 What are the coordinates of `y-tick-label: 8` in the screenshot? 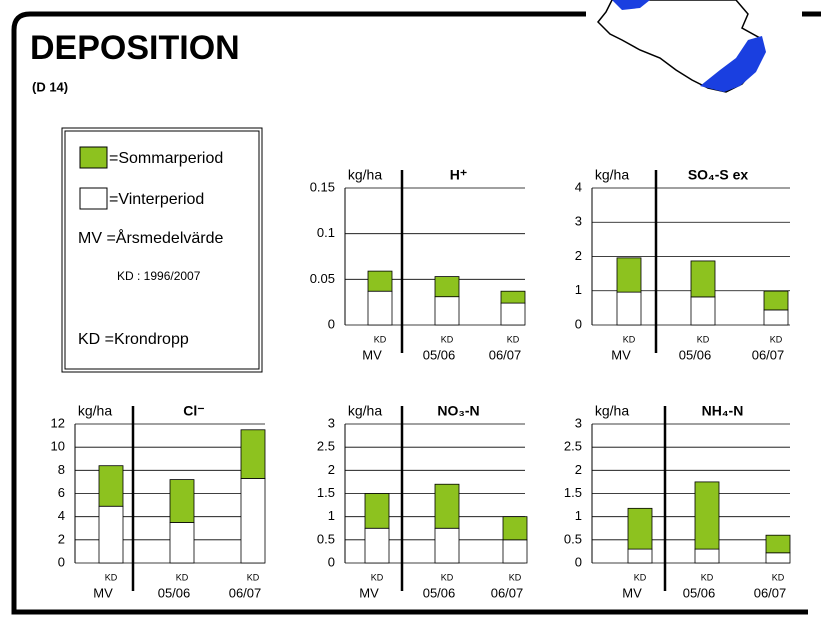 It's located at (61, 469).